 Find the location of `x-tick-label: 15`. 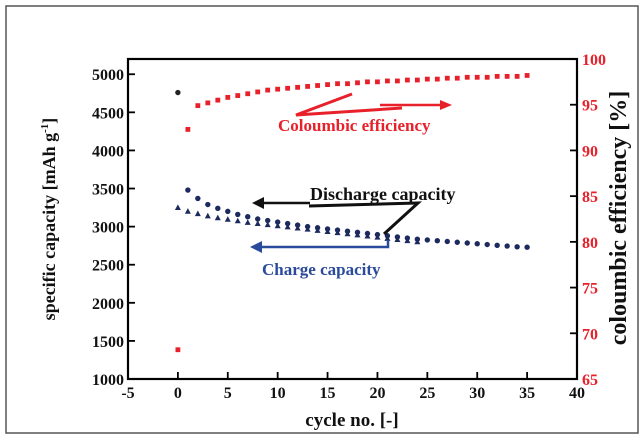

x-tick-label: 15 is located at coordinates (328, 393).